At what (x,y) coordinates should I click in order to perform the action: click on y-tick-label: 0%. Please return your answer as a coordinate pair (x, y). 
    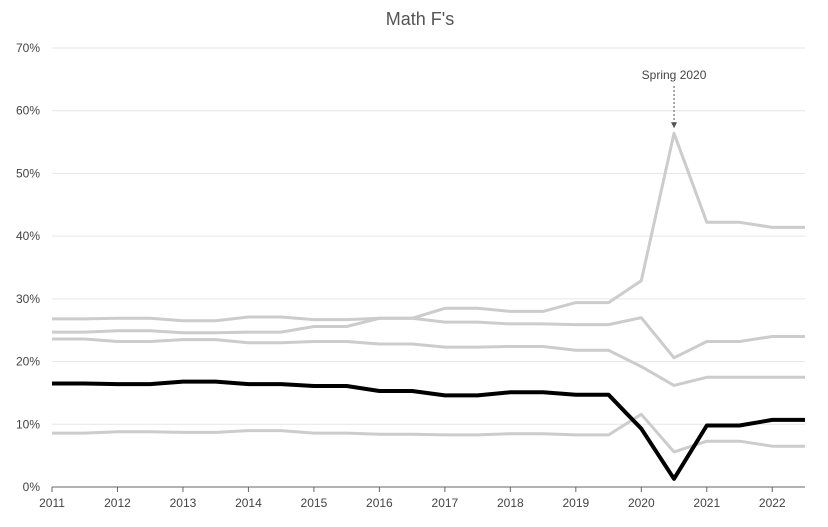
    Looking at the image, I should click on (32, 487).